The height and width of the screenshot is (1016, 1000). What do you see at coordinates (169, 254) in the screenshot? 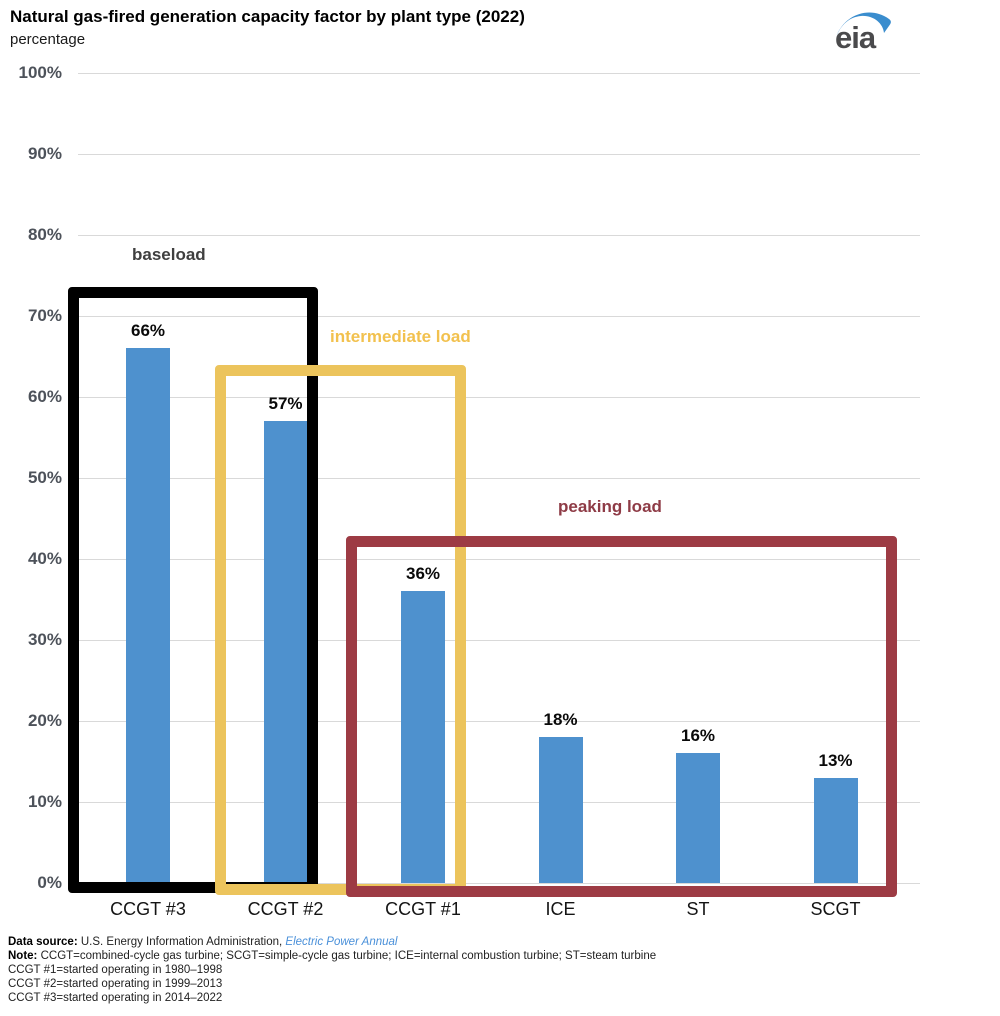
I see `annotation-label-baseload: baseload` at bounding box center [169, 254].